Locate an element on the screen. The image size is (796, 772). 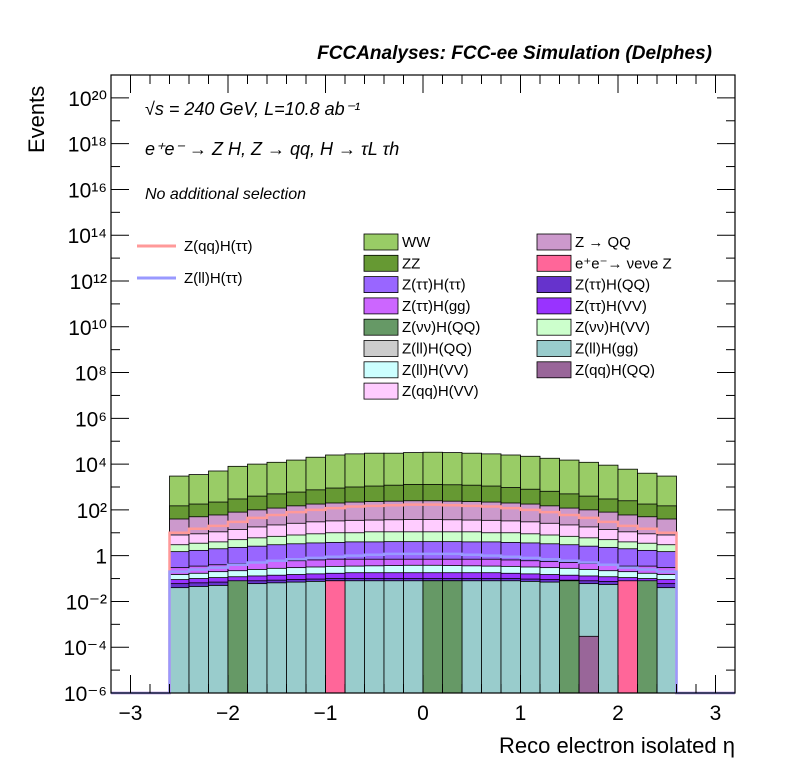
y-tick-label: 10⁸ is located at coordinates (91, 374).